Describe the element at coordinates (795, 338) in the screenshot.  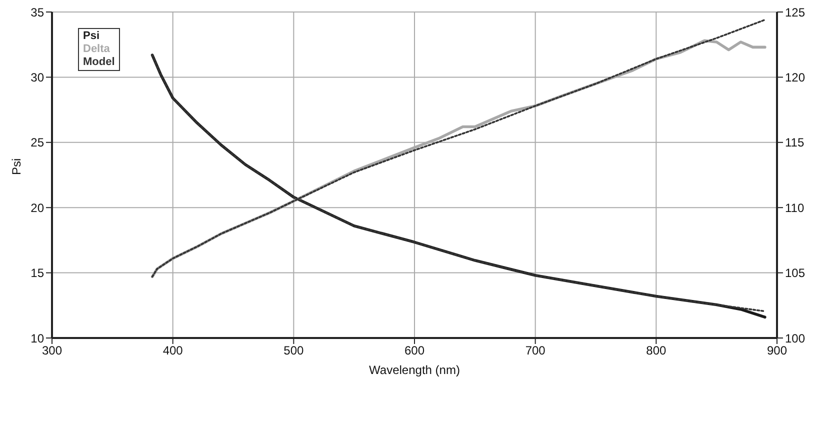
I see `y2-tick-label: 100` at that location.